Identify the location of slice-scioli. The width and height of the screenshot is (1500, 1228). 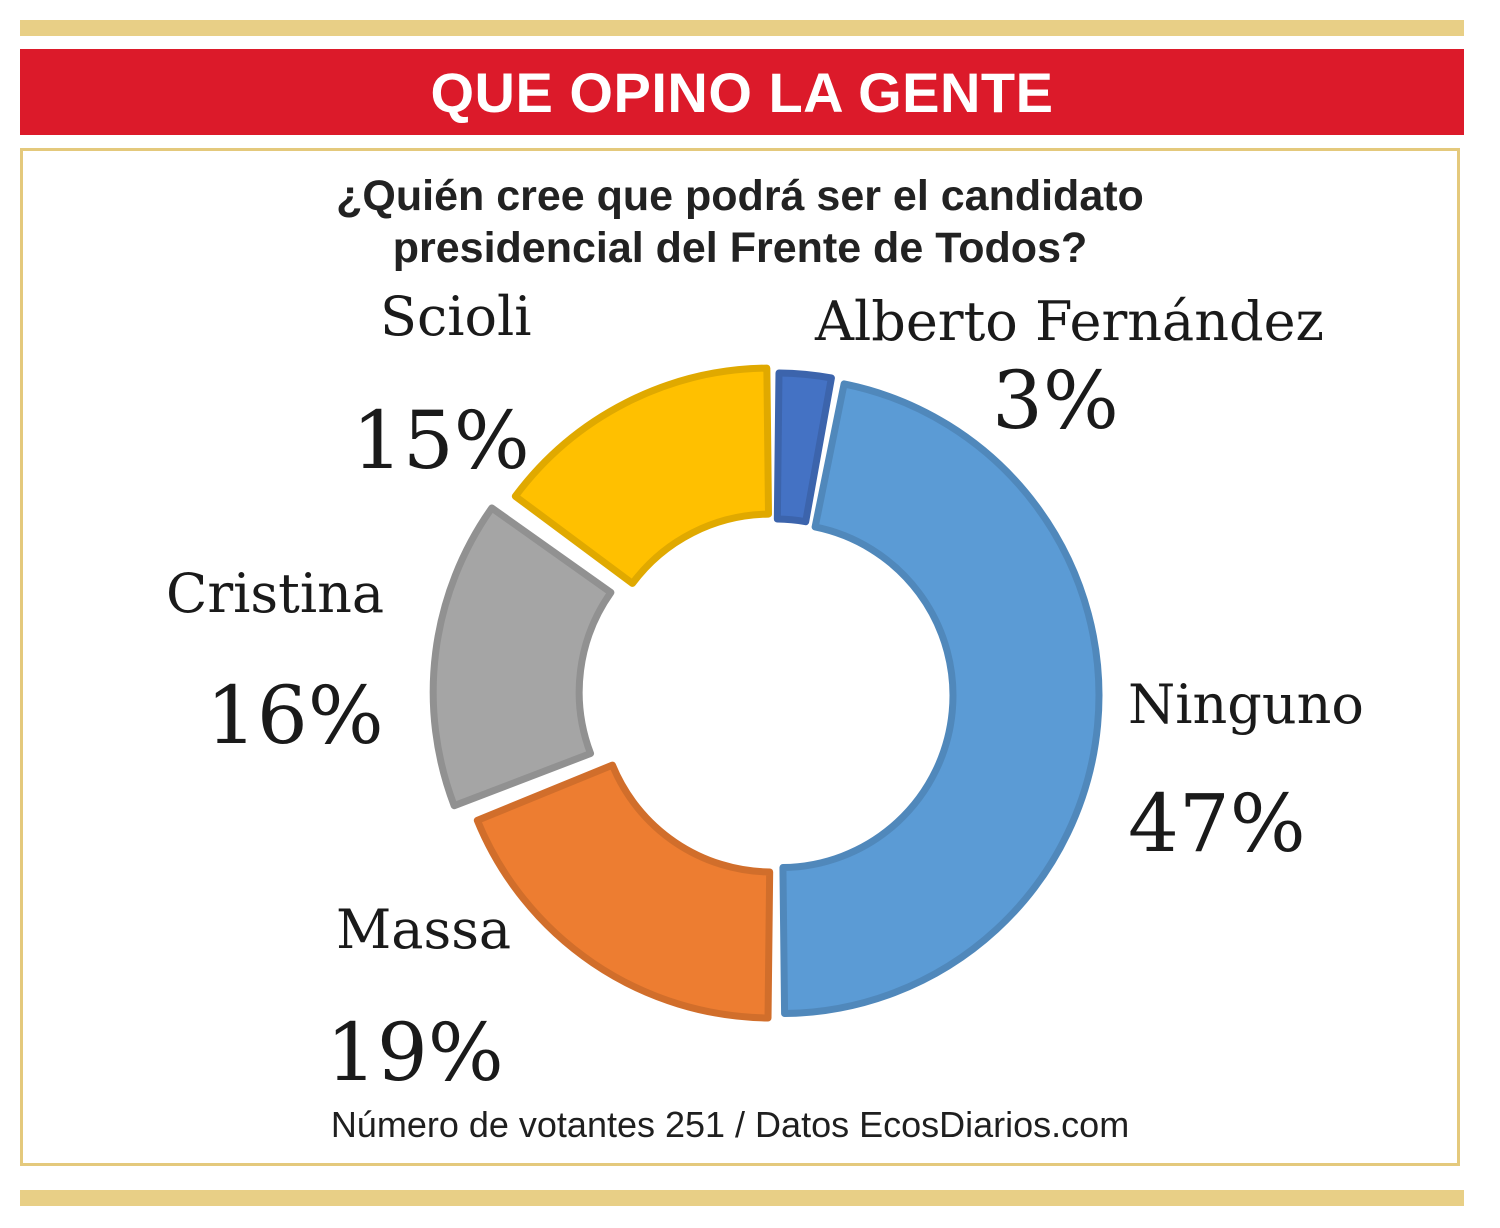
(642, 475).